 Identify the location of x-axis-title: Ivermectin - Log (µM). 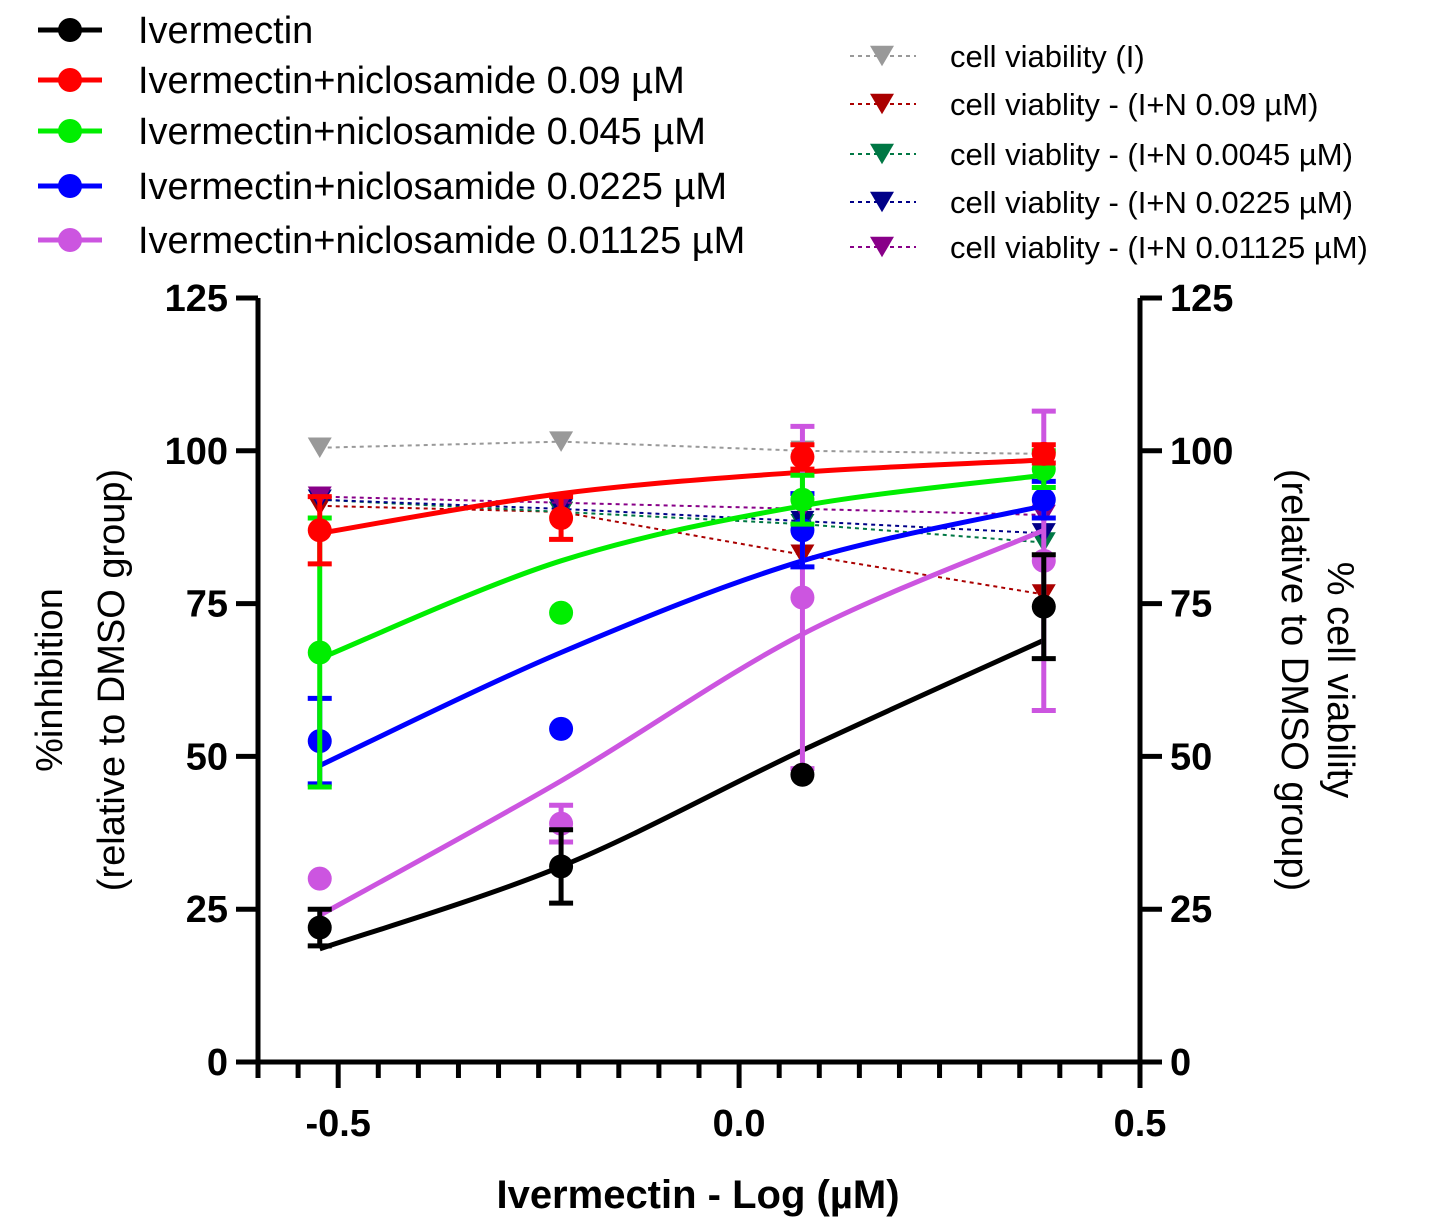
(697, 1195).